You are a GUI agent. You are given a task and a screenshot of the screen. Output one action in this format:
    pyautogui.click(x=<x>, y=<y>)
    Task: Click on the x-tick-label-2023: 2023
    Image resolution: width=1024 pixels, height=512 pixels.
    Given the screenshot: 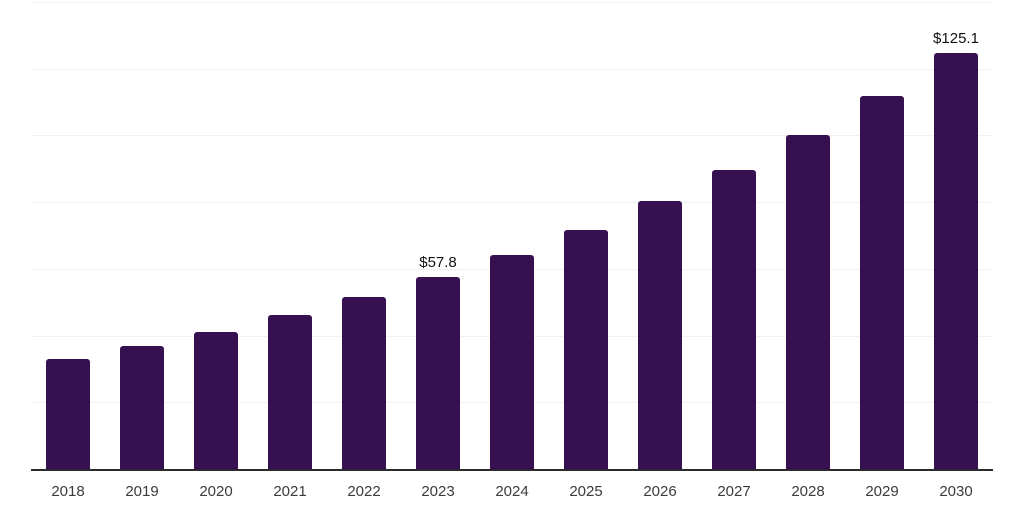 What is the action you would take?
    pyautogui.click(x=438, y=491)
    